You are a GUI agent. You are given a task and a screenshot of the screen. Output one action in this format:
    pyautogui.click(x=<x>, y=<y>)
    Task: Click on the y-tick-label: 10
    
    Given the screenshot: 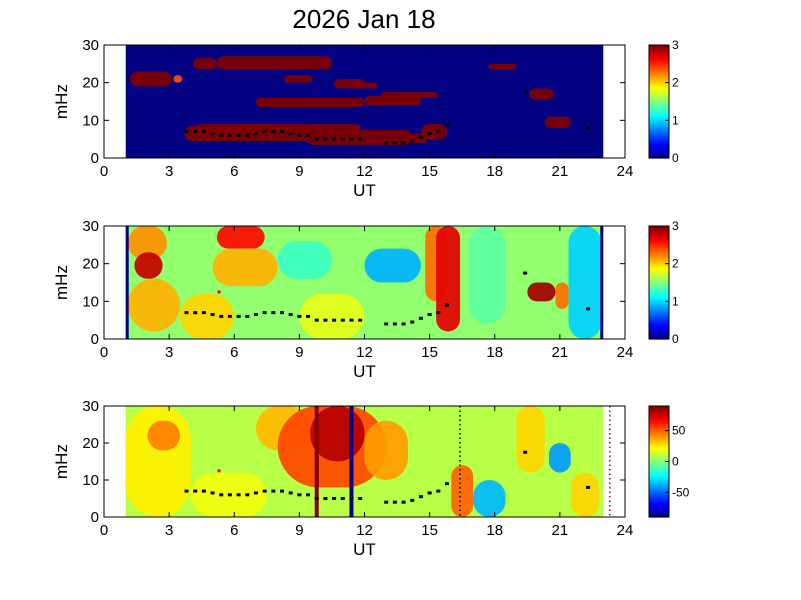 What is the action you would take?
    pyautogui.click(x=90, y=301)
    